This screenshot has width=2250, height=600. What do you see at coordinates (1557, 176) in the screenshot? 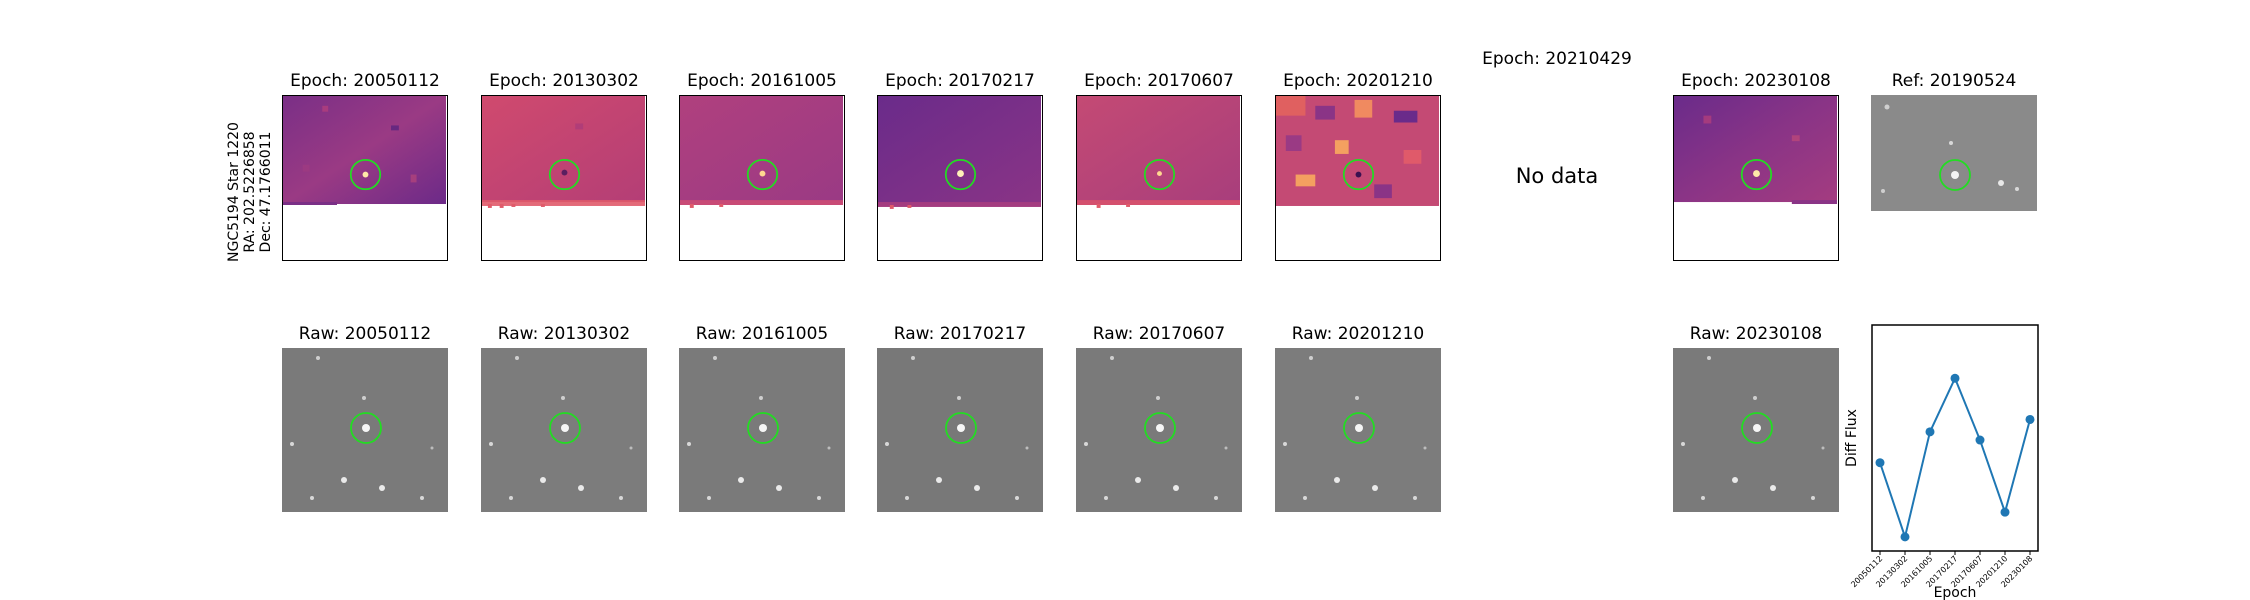
I see `no-data-message: No data` at bounding box center [1557, 176].